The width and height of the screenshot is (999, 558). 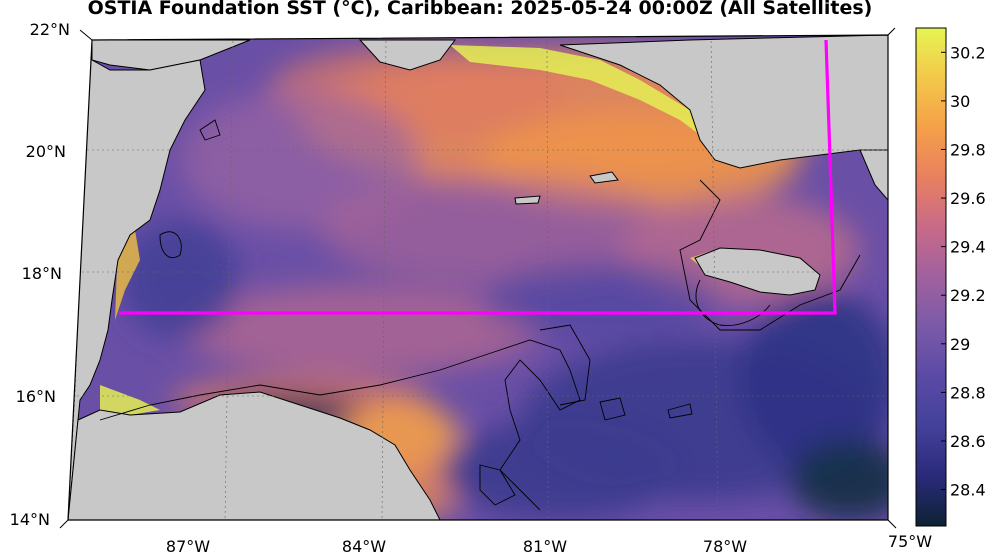 I want to click on colorbar-tick-label: 29.8, so click(x=968, y=149).